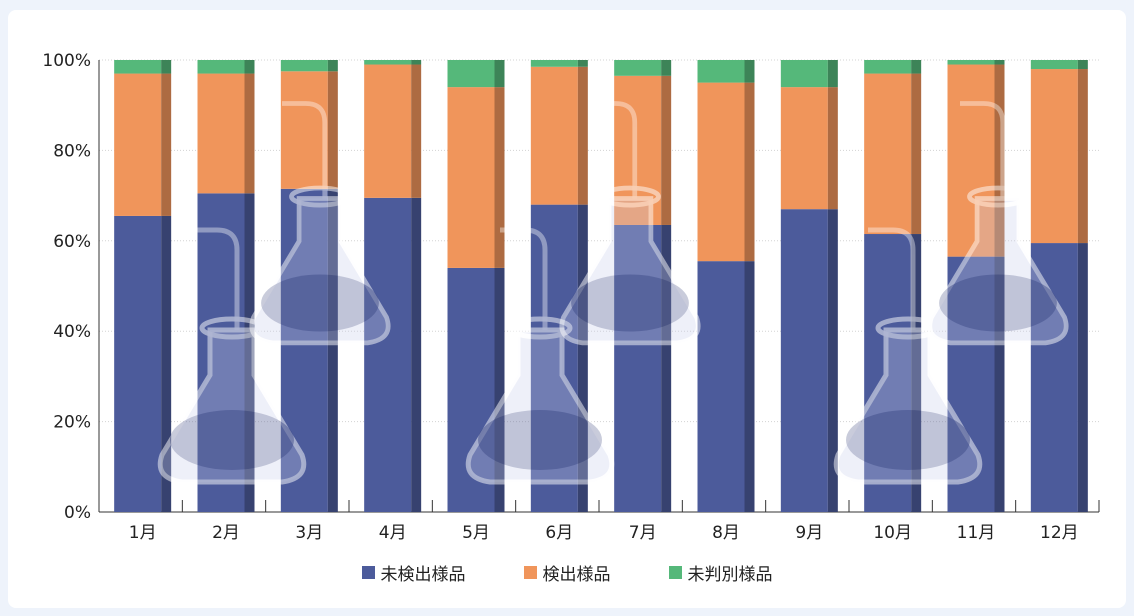 The image size is (1134, 616). Describe the element at coordinates (413, 572) in the screenshot. I see `legend-item-undetected: 未検出様品` at that location.